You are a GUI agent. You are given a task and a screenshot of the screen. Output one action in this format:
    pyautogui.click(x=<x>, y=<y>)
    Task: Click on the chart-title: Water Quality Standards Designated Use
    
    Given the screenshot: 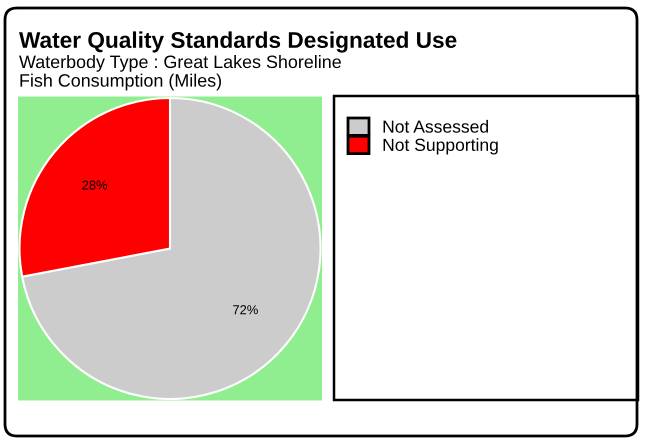 What is the action you would take?
    pyautogui.click(x=237, y=42)
    